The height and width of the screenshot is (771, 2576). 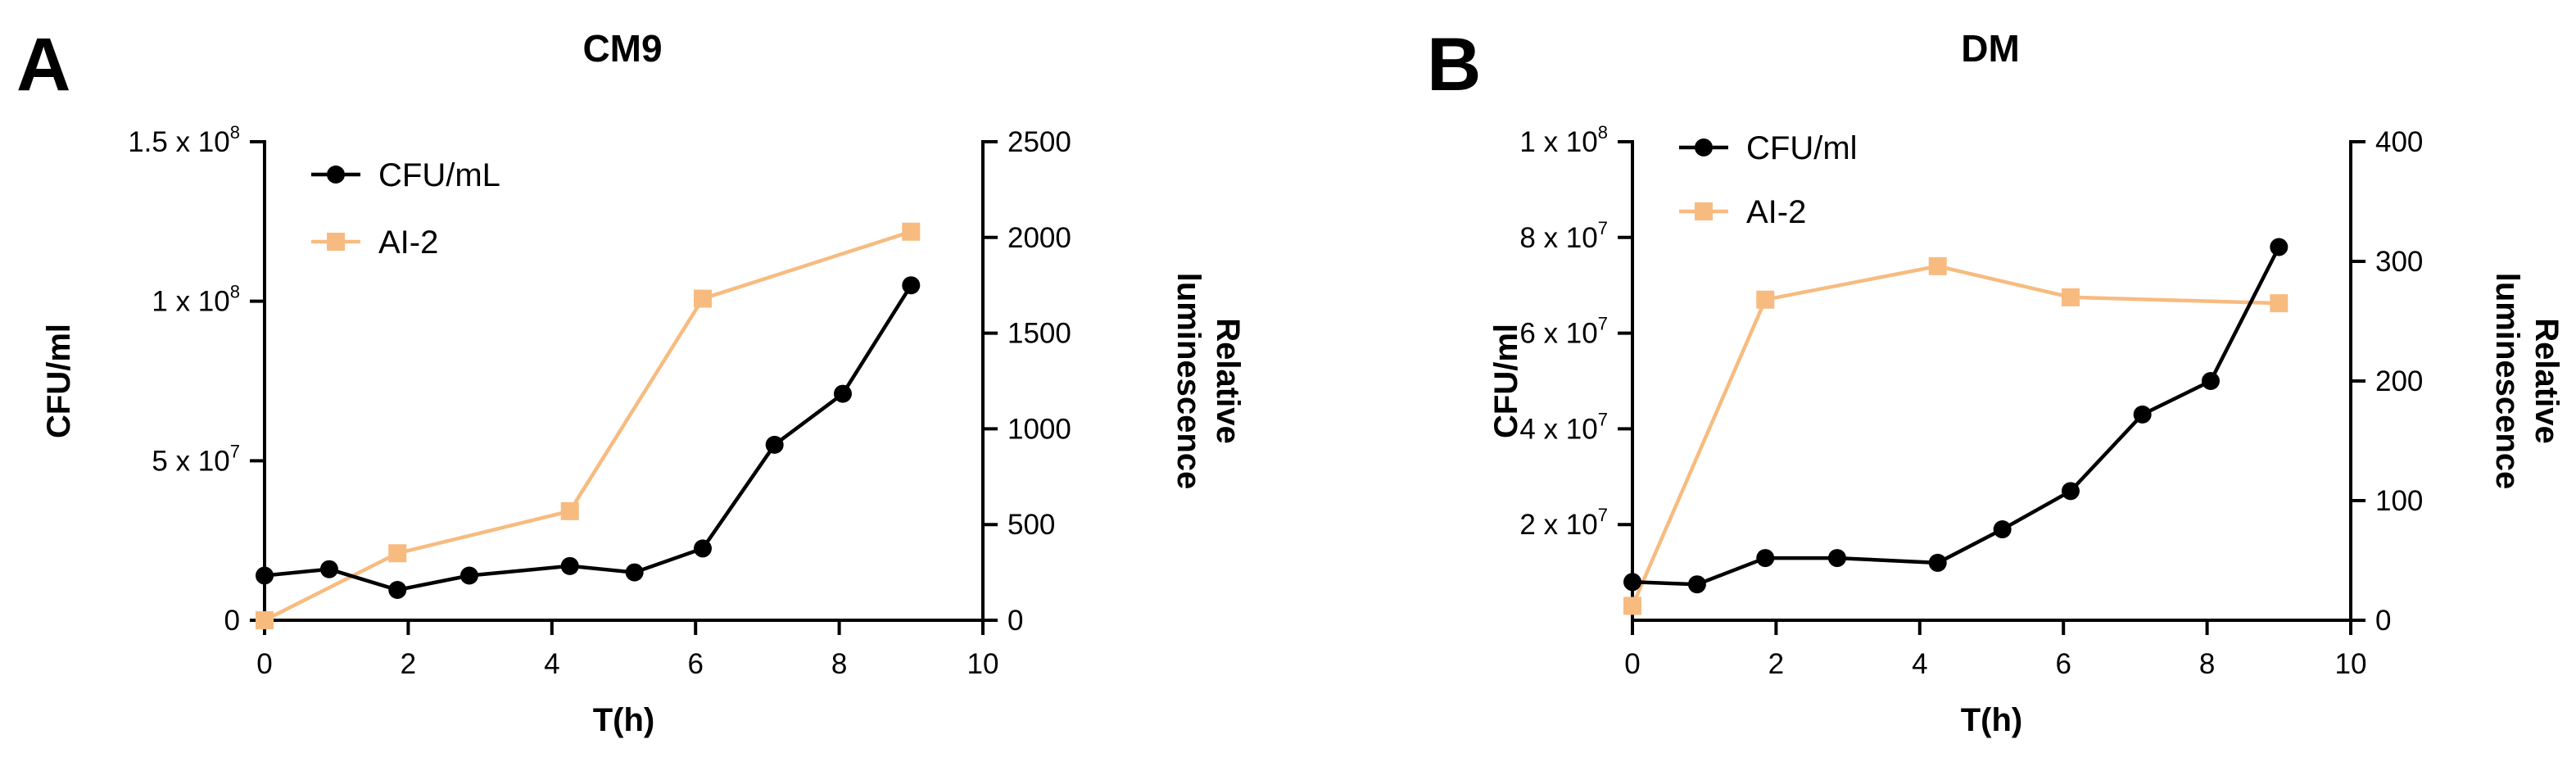 What do you see at coordinates (179, 142) in the screenshot?
I see `y-tick-base: 1.5 x 10` at bounding box center [179, 142].